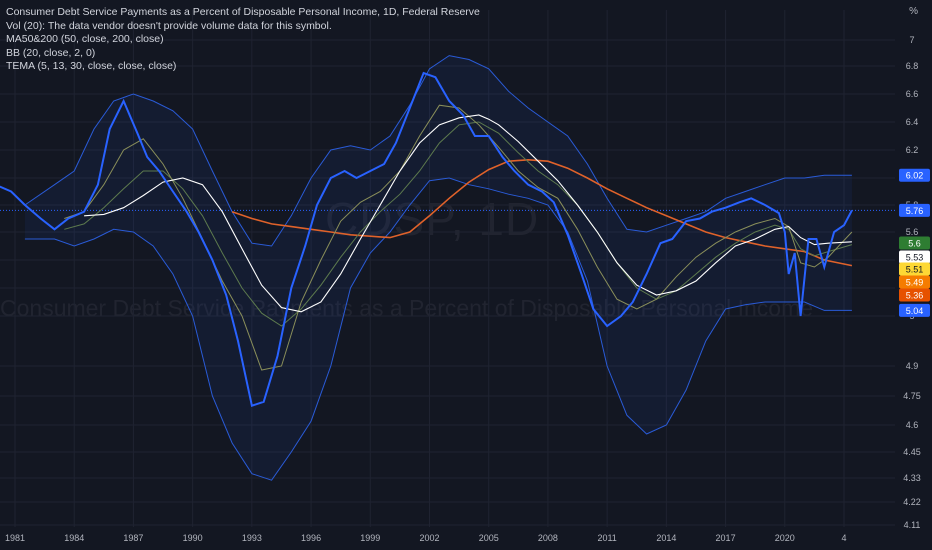 The image size is (932, 550). I want to click on x-tick-label: 1990, so click(193, 538).